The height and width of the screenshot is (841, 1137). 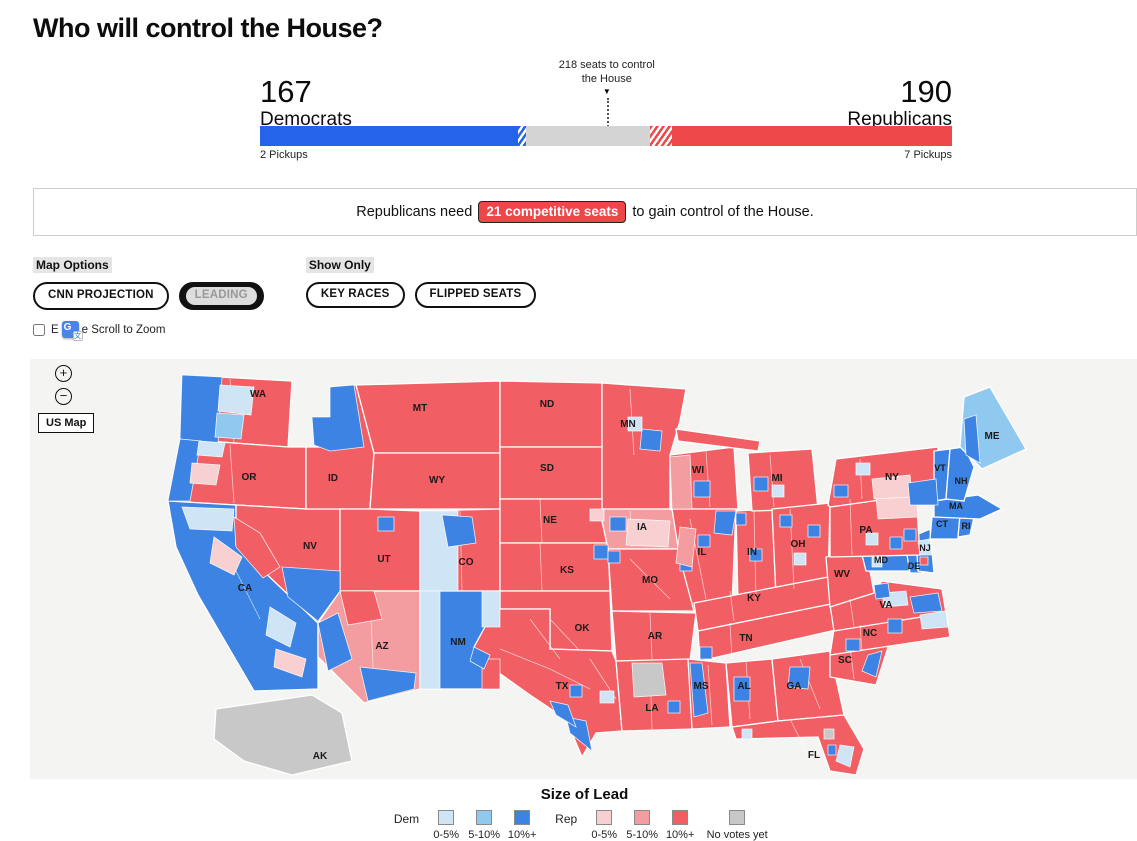 What do you see at coordinates (250, 477) in the screenshot?
I see `state-label-OR: OR` at bounding box center [250, 477].